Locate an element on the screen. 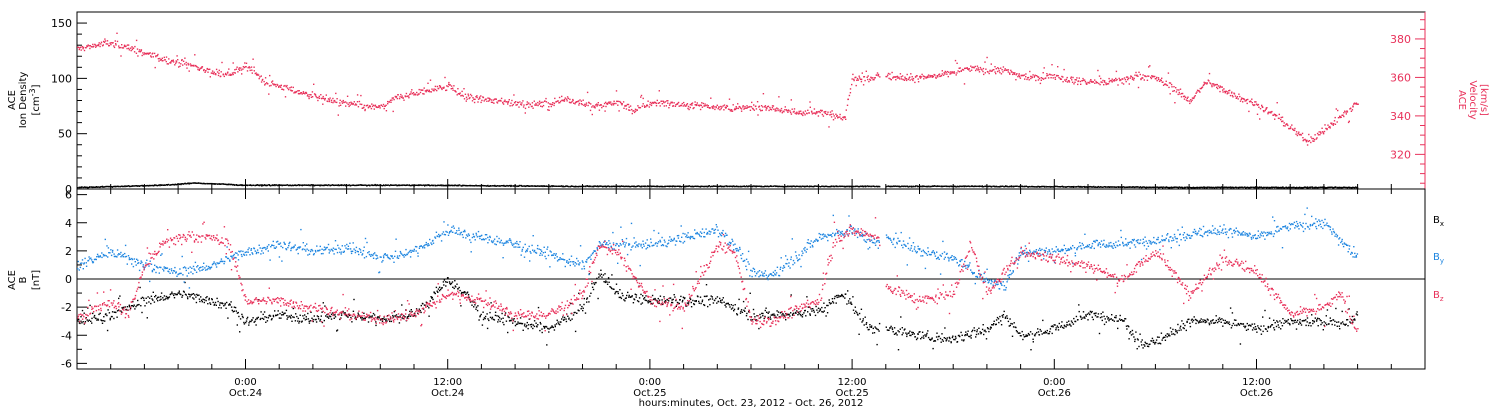 The height and width of the screenshot is (410, 1500). top-right-tick-label: 360 is located at coordinates (1400, 77).